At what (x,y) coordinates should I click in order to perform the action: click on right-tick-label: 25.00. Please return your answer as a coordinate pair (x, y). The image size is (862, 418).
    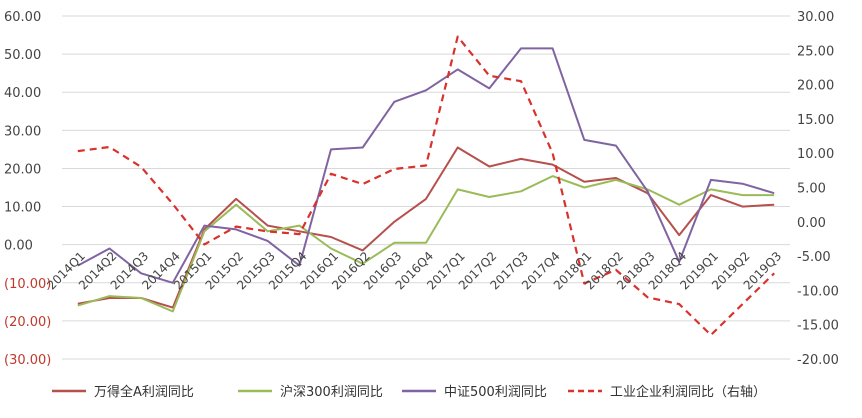
    Looking at the image, I should click on (815, 51).